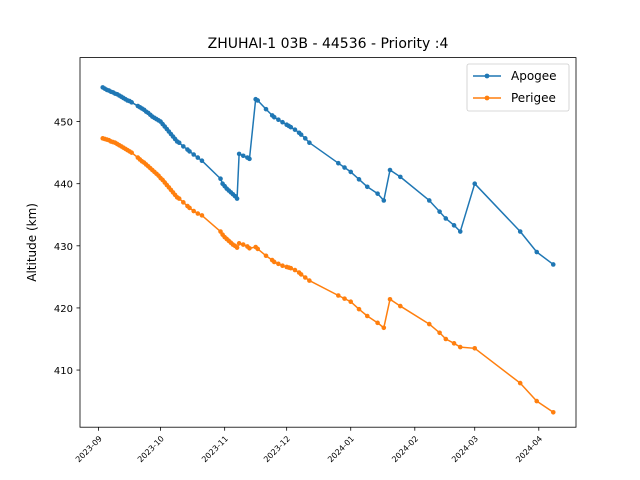 The image size is (640, 480). Describe the element at coordinates (63, 247) in the screenshot. I see `y-tick-label: 430` at that location.